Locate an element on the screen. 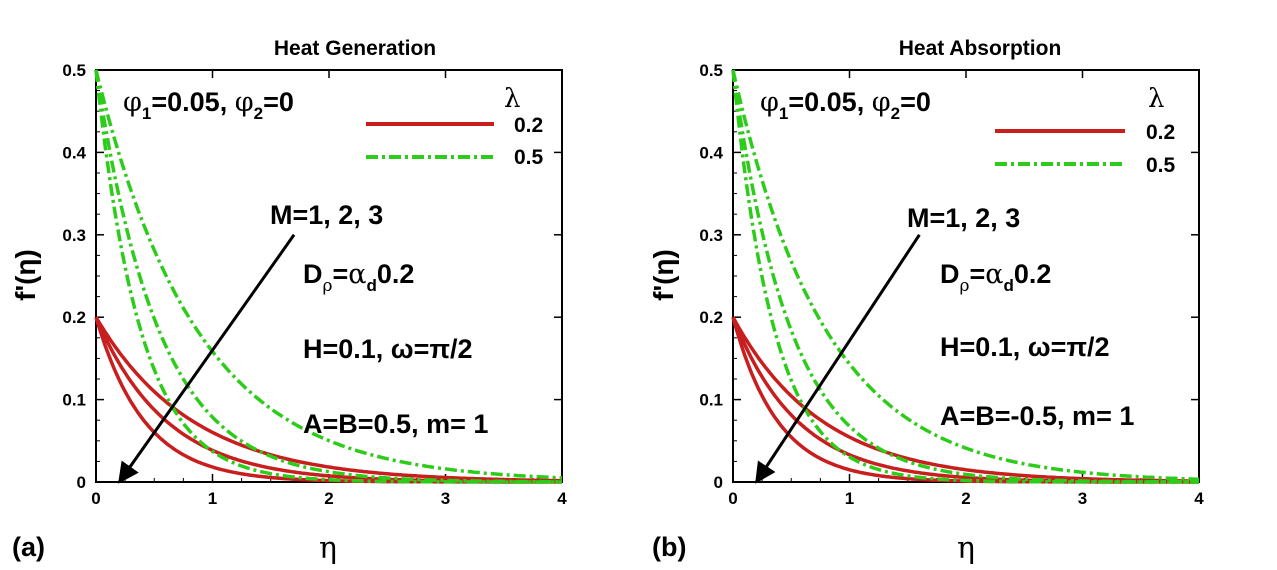  panel-label: (b) is located at coordinates (669, 547).